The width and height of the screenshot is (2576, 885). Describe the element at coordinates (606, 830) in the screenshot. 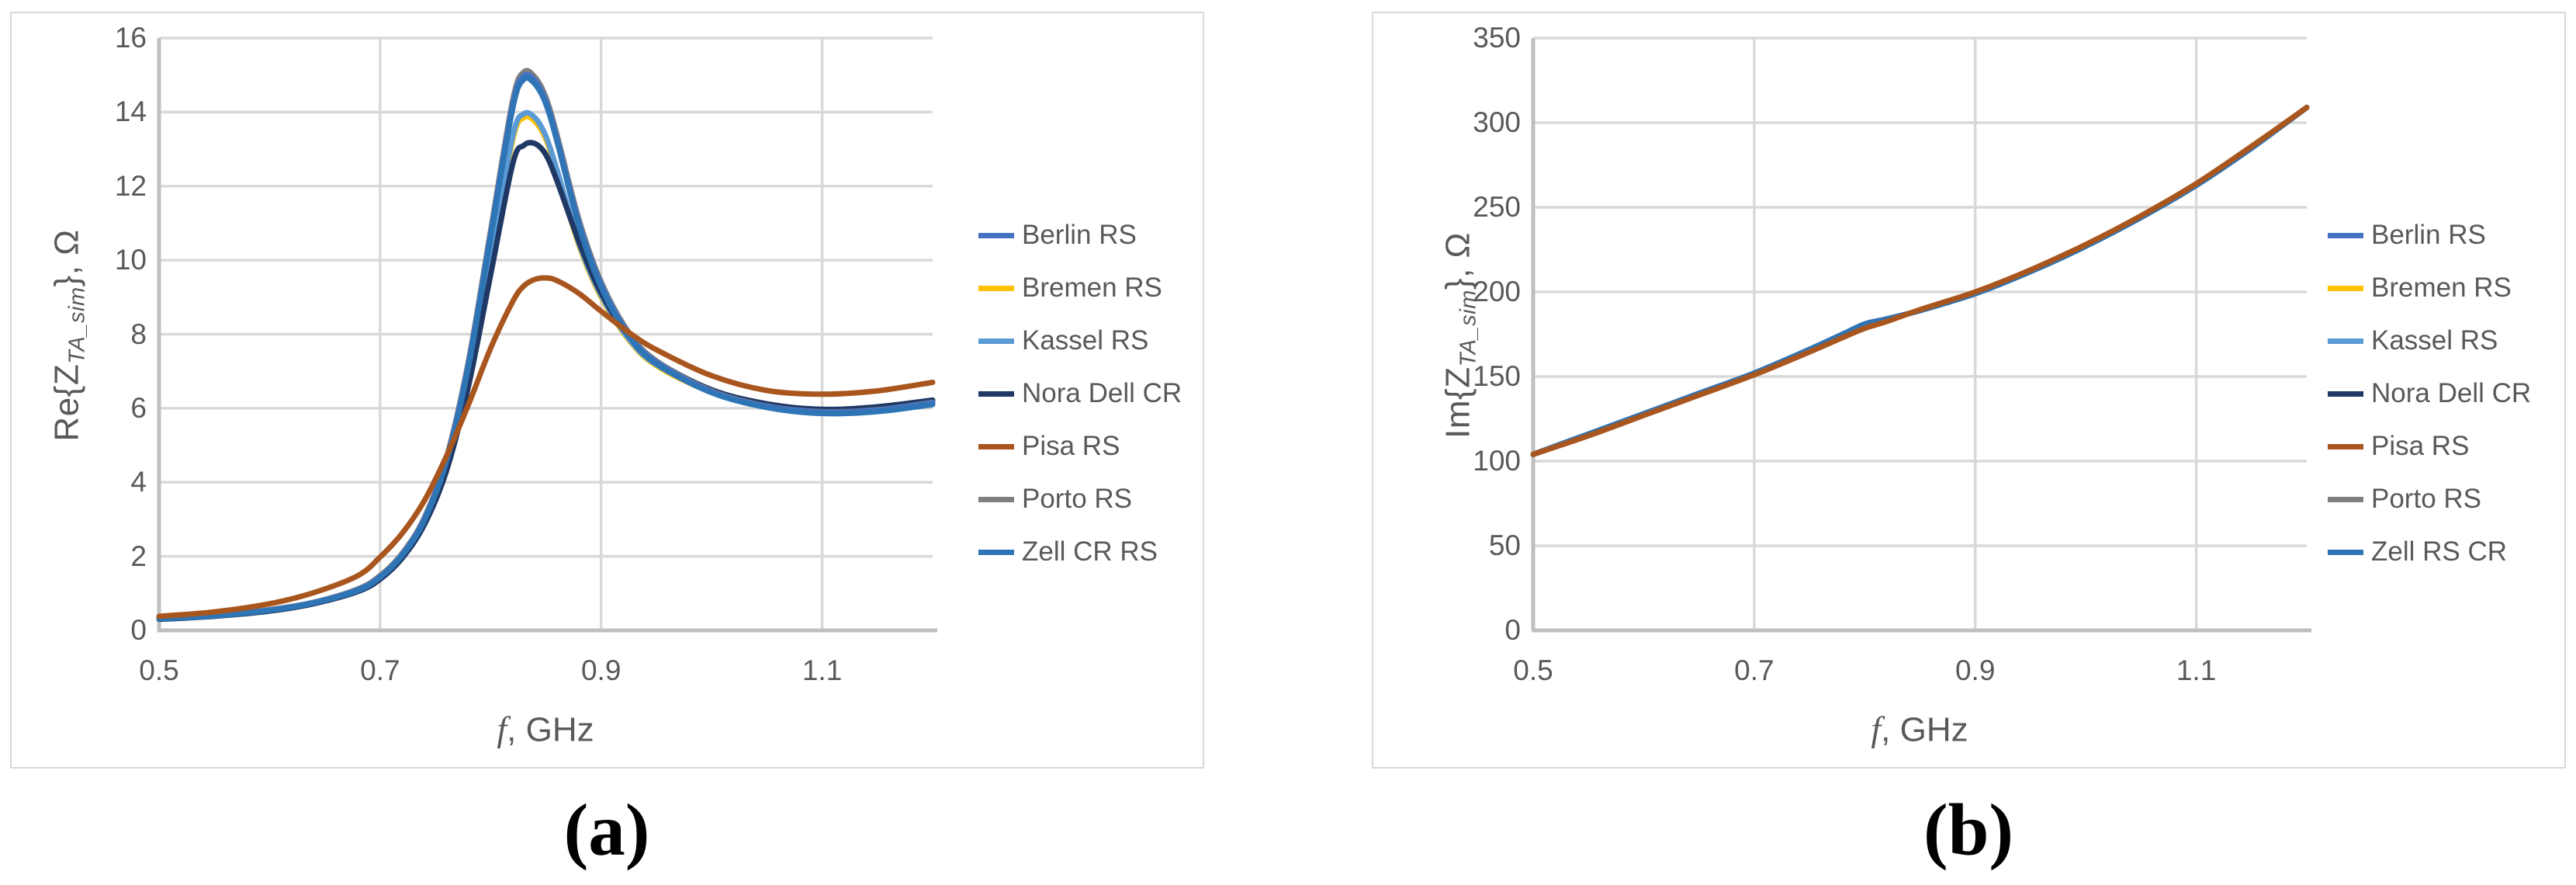

I see `caption-a: (a)` at that location.